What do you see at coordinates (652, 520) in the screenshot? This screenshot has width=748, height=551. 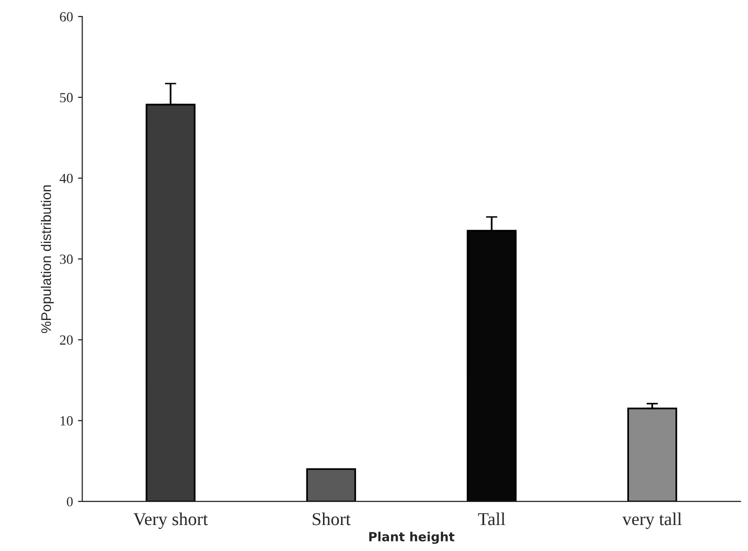 I see `x-tick-label: very tall` at bounding box center [652, 520].